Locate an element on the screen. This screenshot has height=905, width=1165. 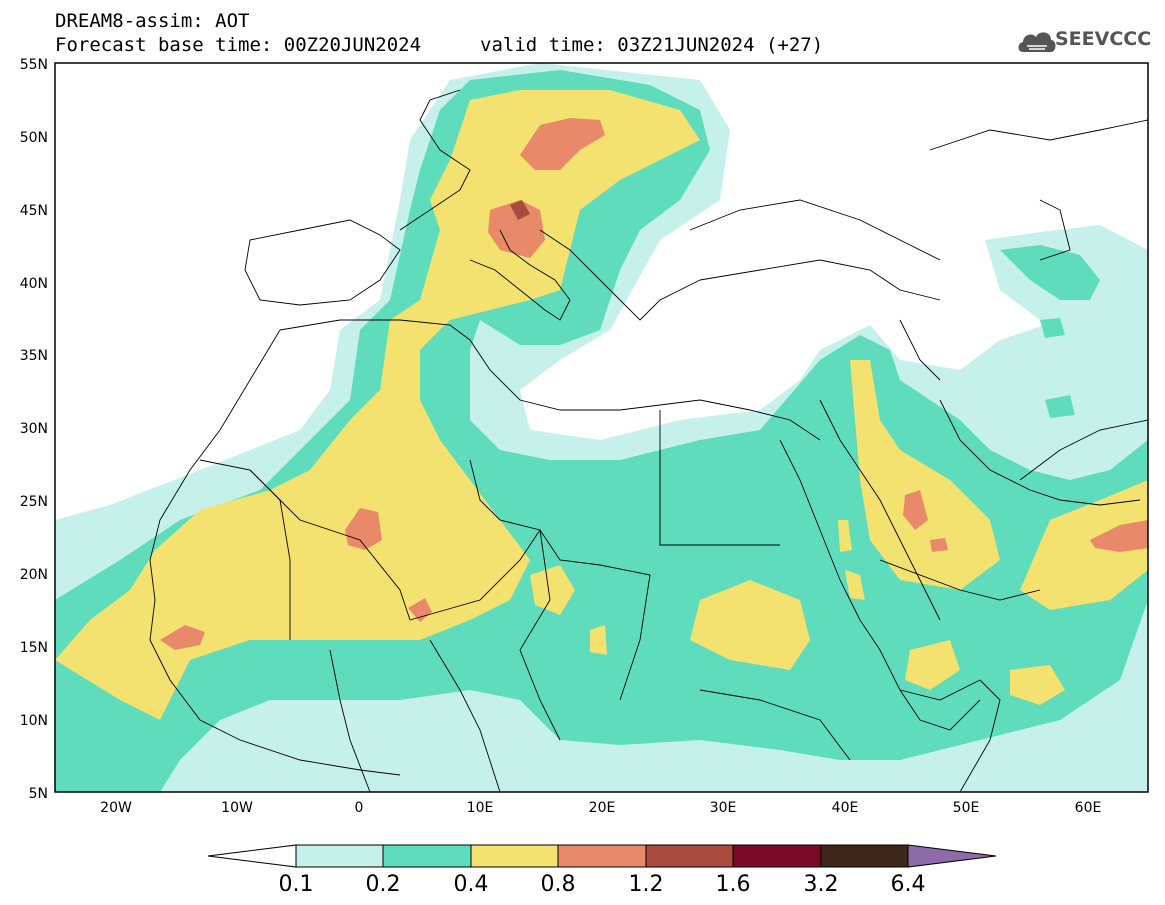
lat-tick-label: 30N is located at coordinates (34, 429).